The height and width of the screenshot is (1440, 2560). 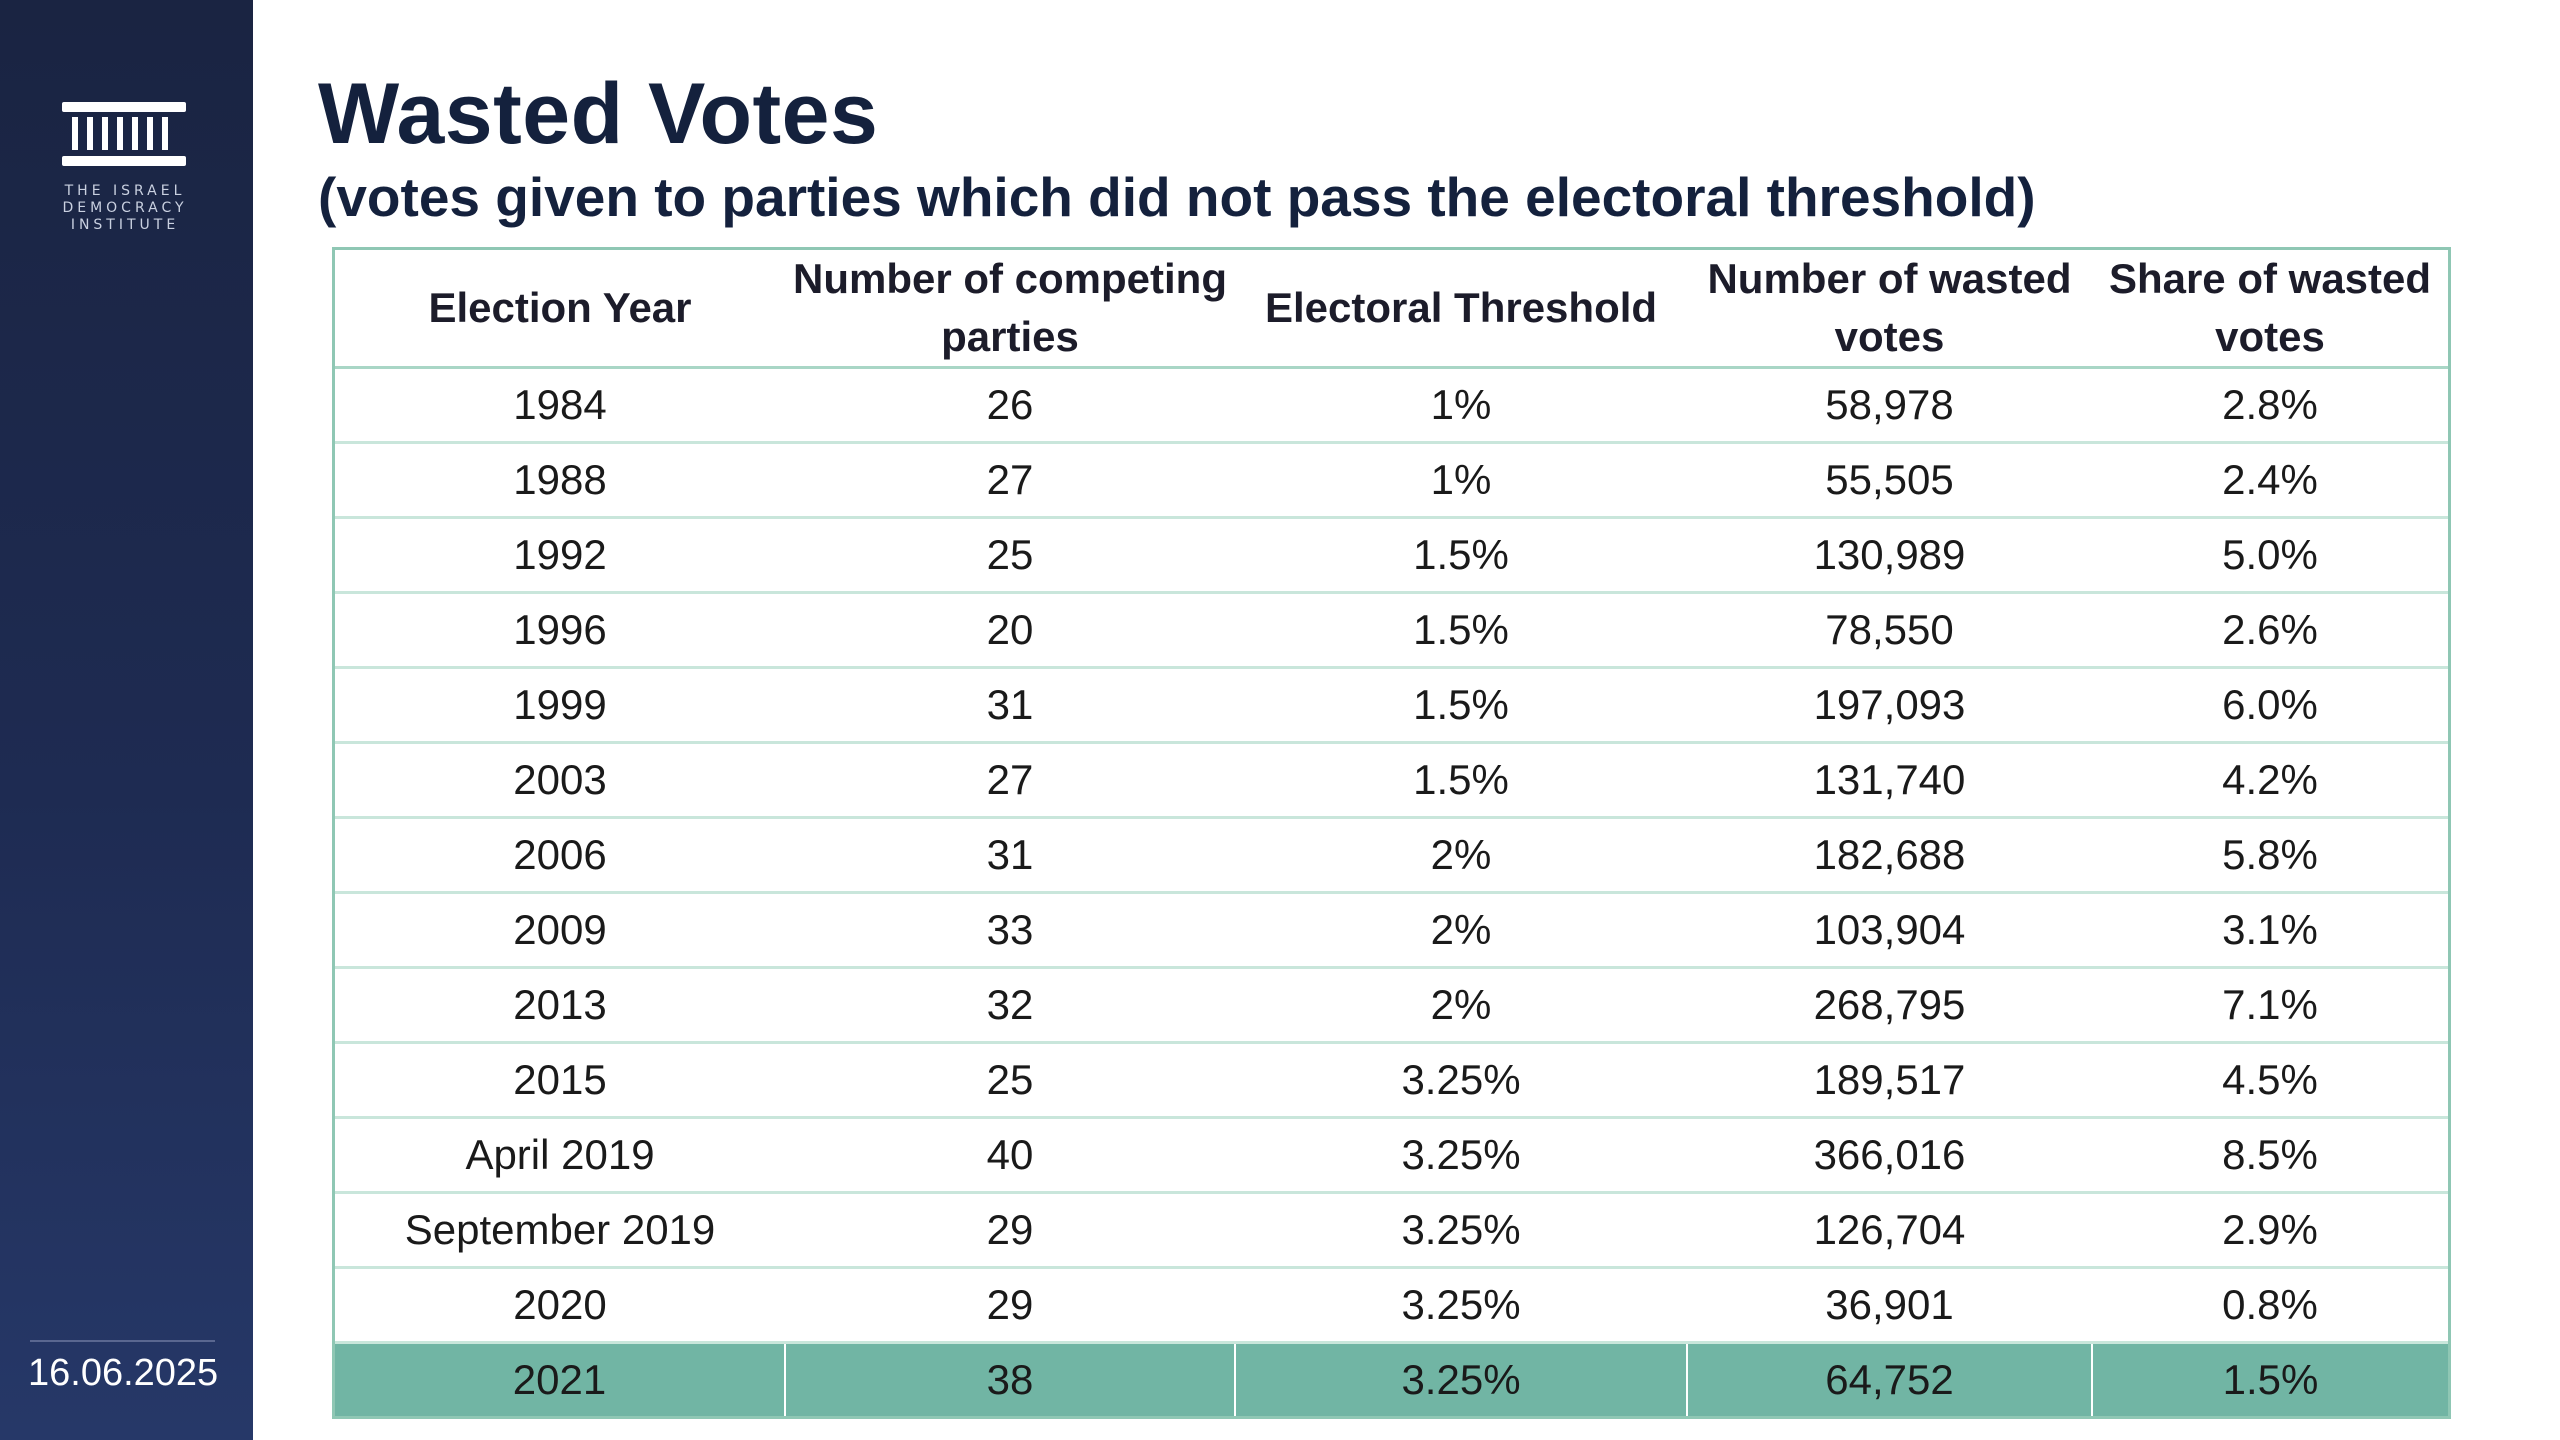 What do you see at coordinates (2270, 1005) in the screenshot?
I see `cell-share-wasted-votes: 7.1%` at bounding box center [2270, 1005].